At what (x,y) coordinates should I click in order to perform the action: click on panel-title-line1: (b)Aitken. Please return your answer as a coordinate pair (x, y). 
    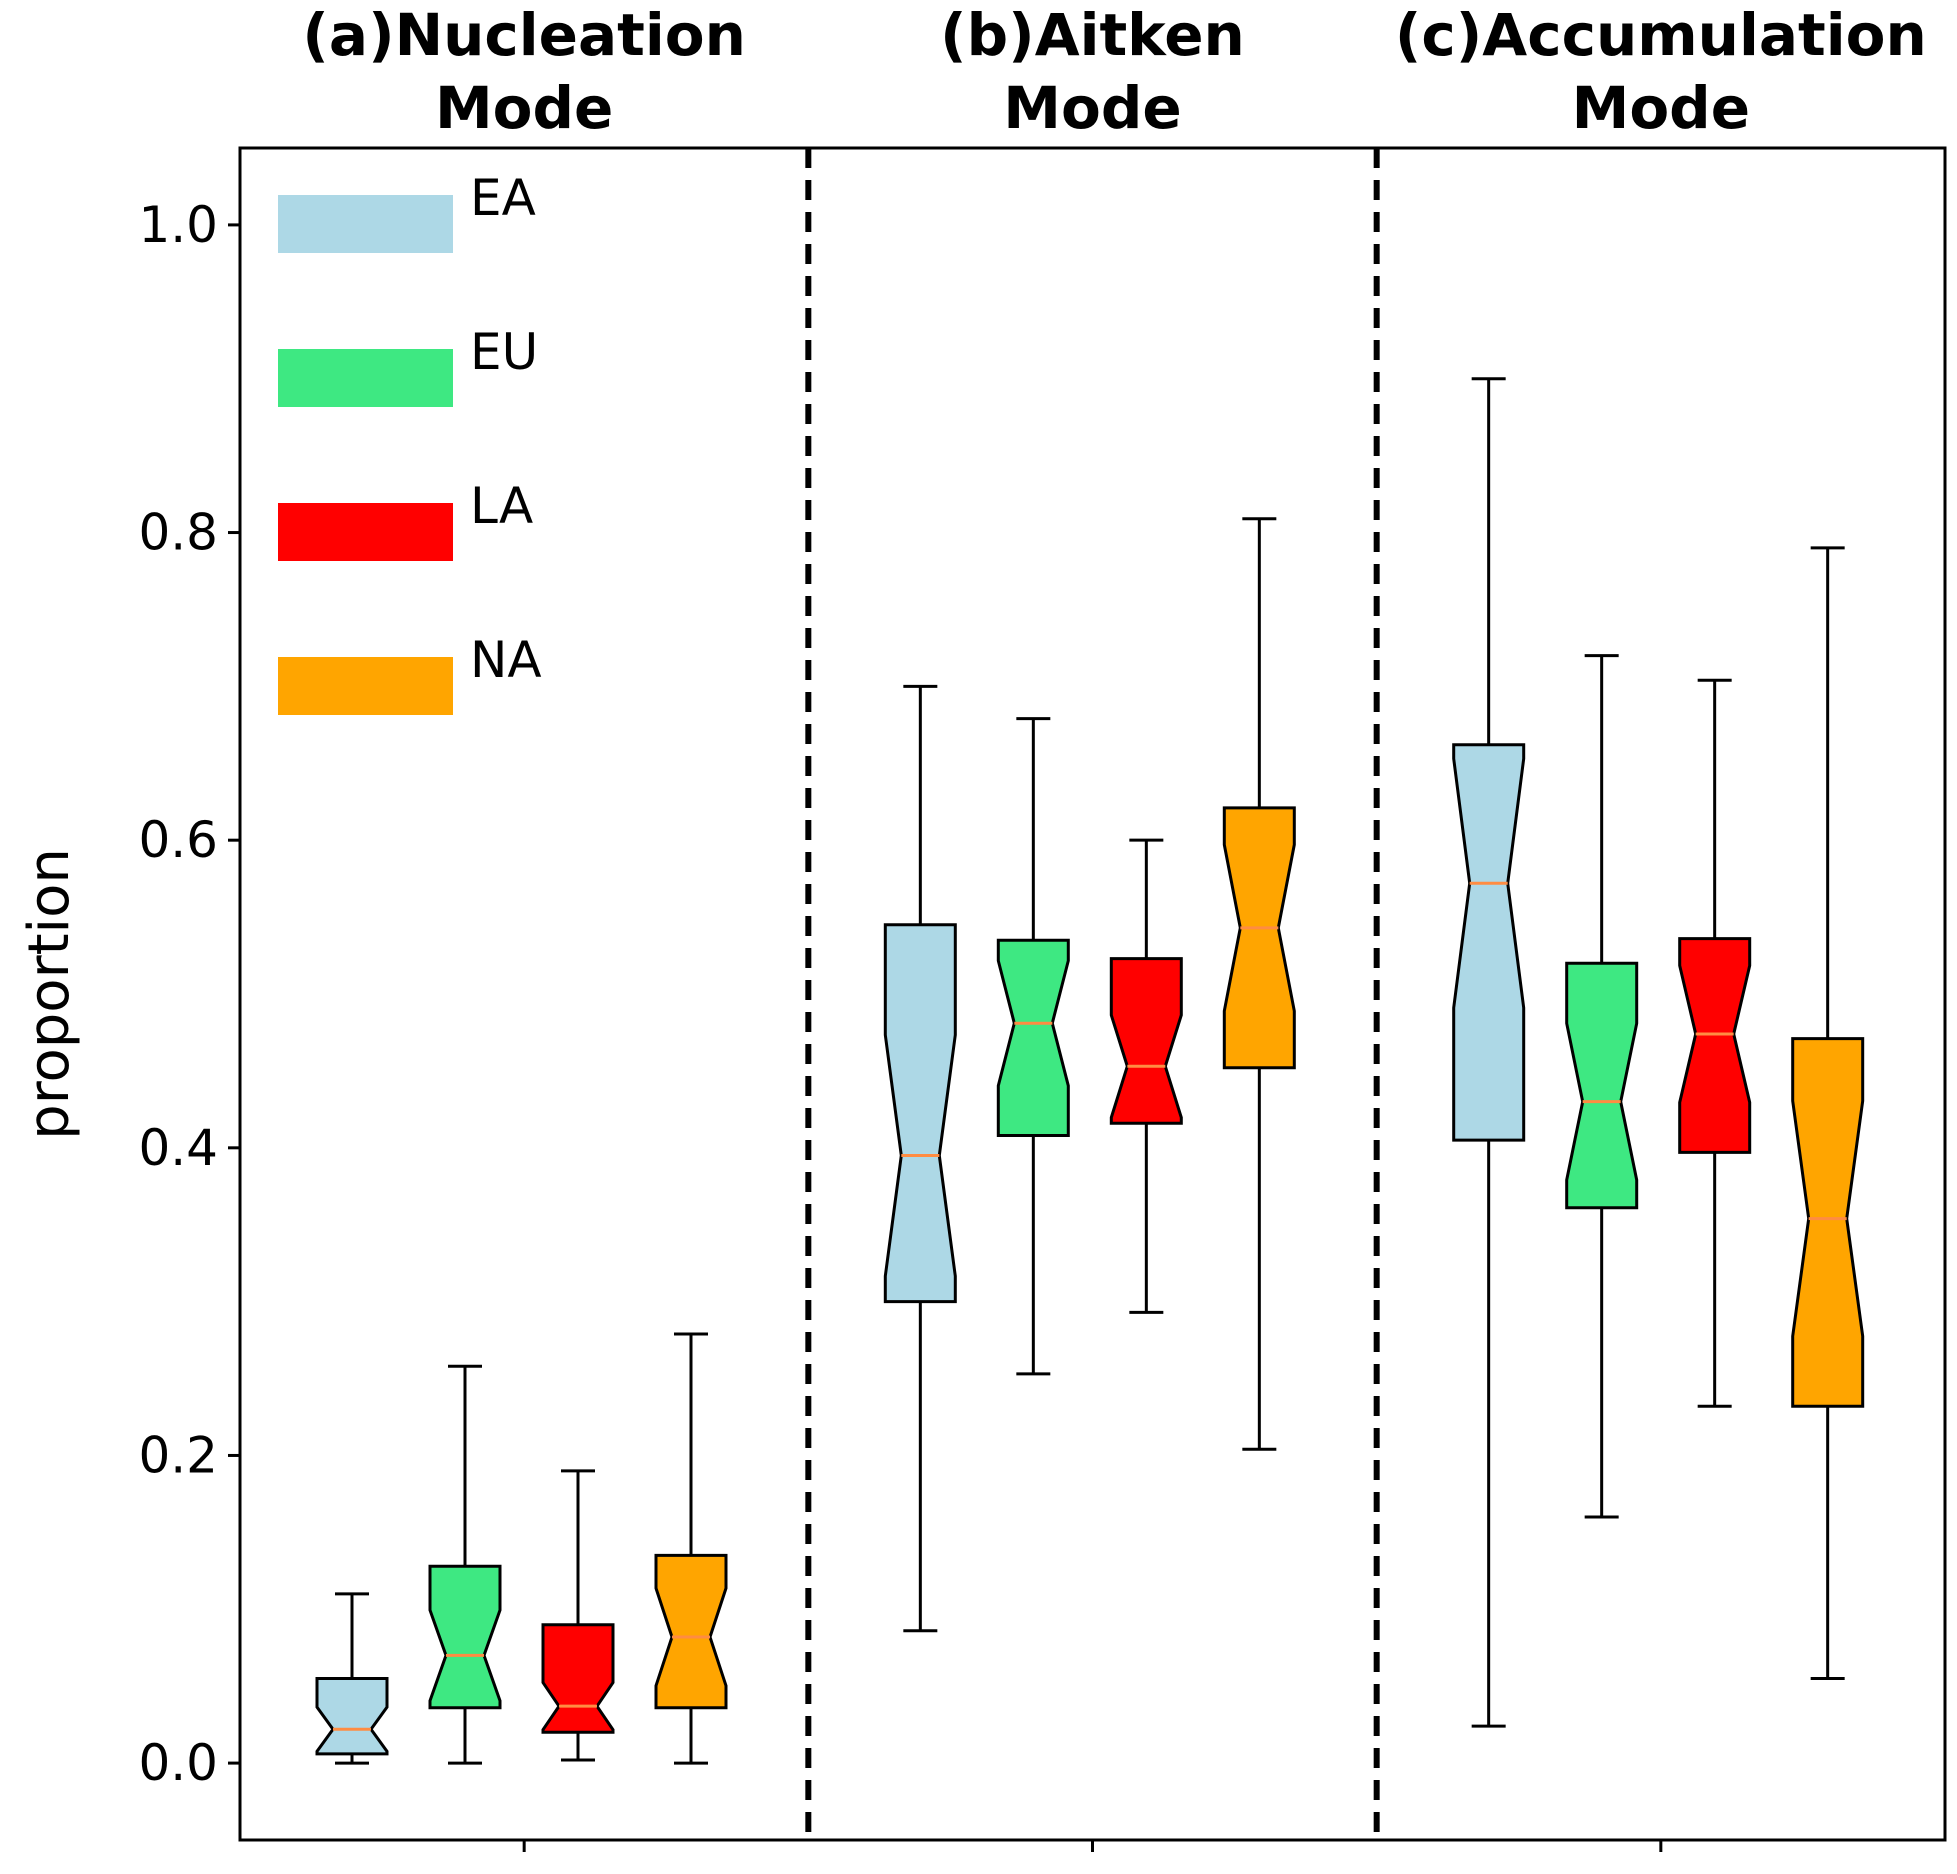
    Looking at the image, I should click on (1092, 35).